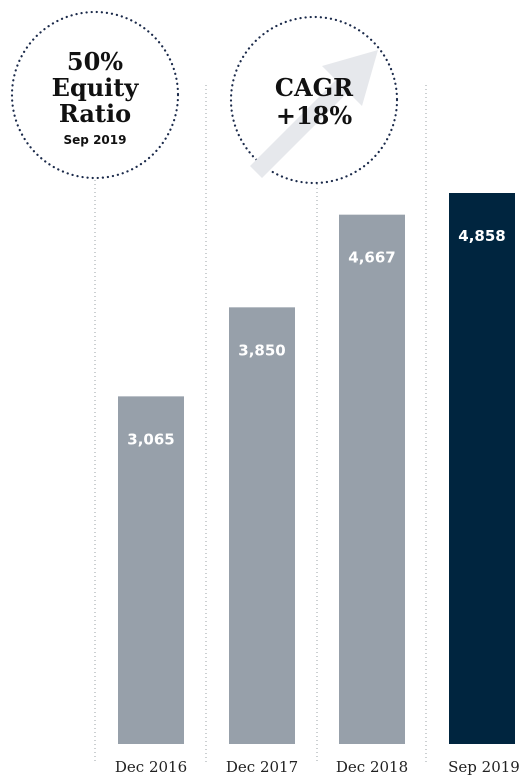  Describe the element at coordinates (482, 468) in the screenshot. I see `bar-sep-2019` at that location.